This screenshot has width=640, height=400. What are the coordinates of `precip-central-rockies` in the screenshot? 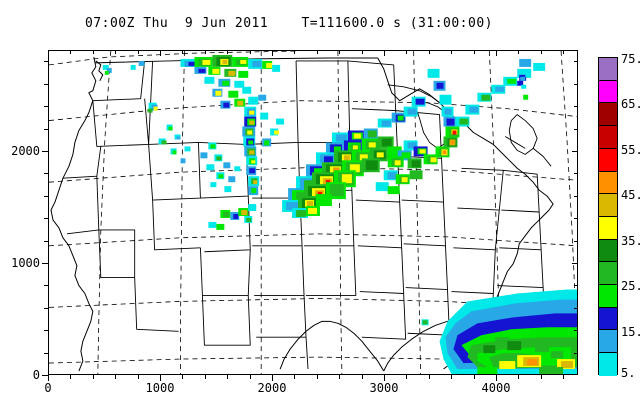 It's located at (263, 151).